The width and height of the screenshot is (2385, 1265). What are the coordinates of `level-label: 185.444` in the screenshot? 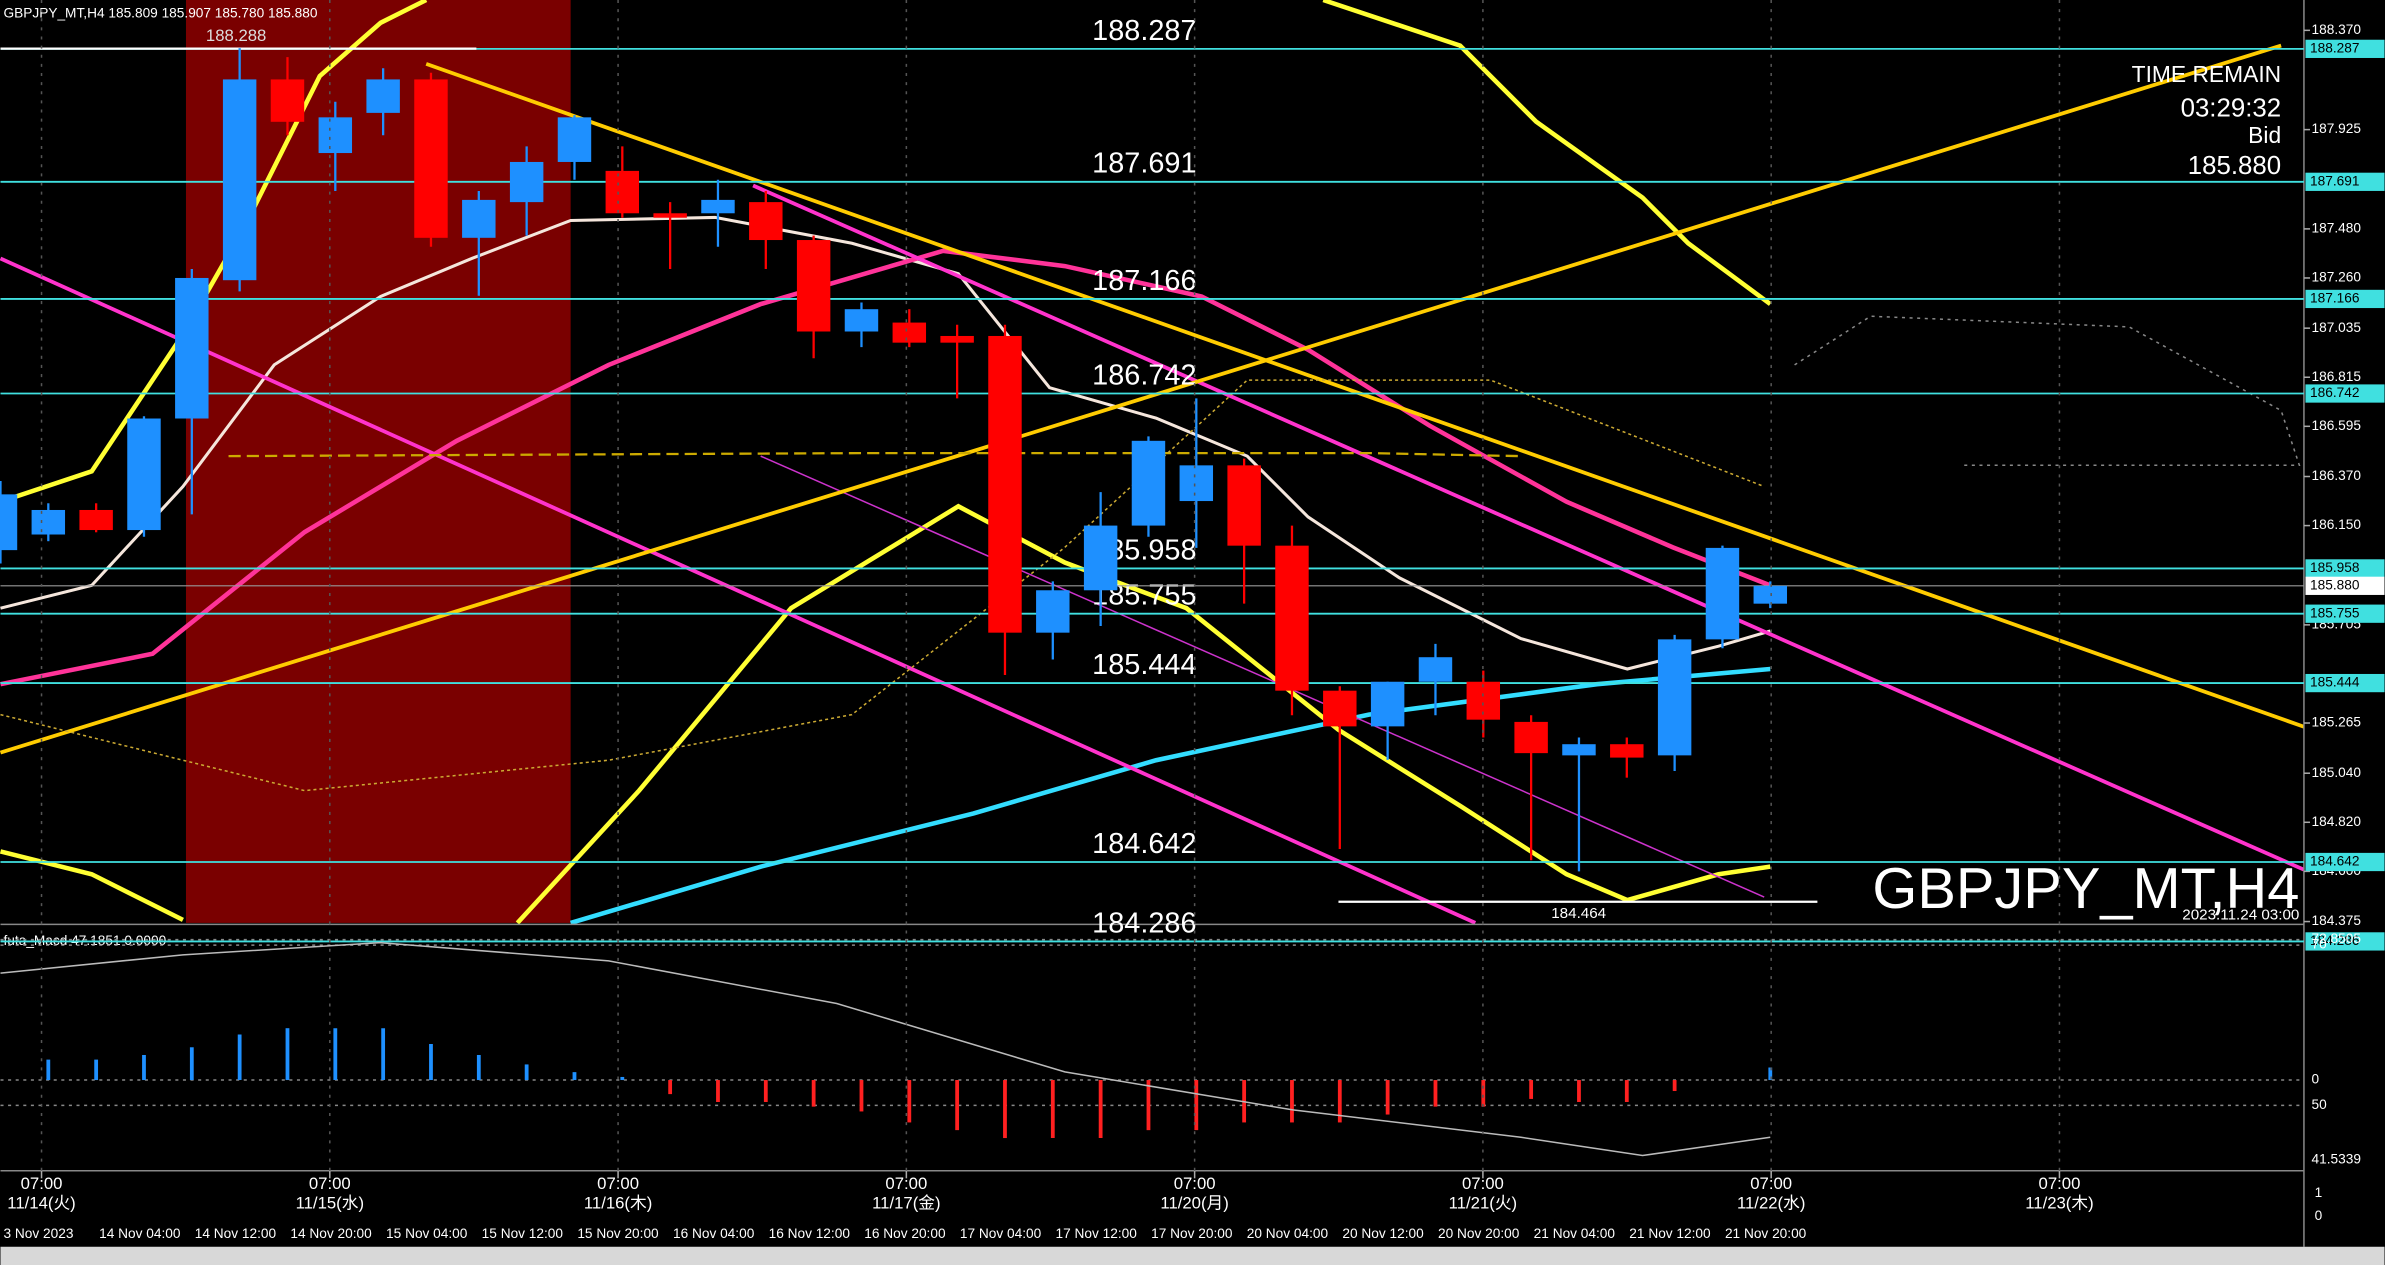 It's located at (1144, 665).